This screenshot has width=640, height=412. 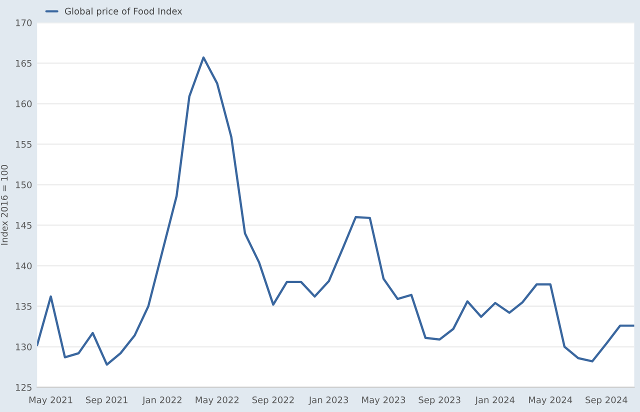 What do you see at coordinates (24, 346) in the screenshot?
I see `y-tick-label: 130` at bounding box center [24, 346].